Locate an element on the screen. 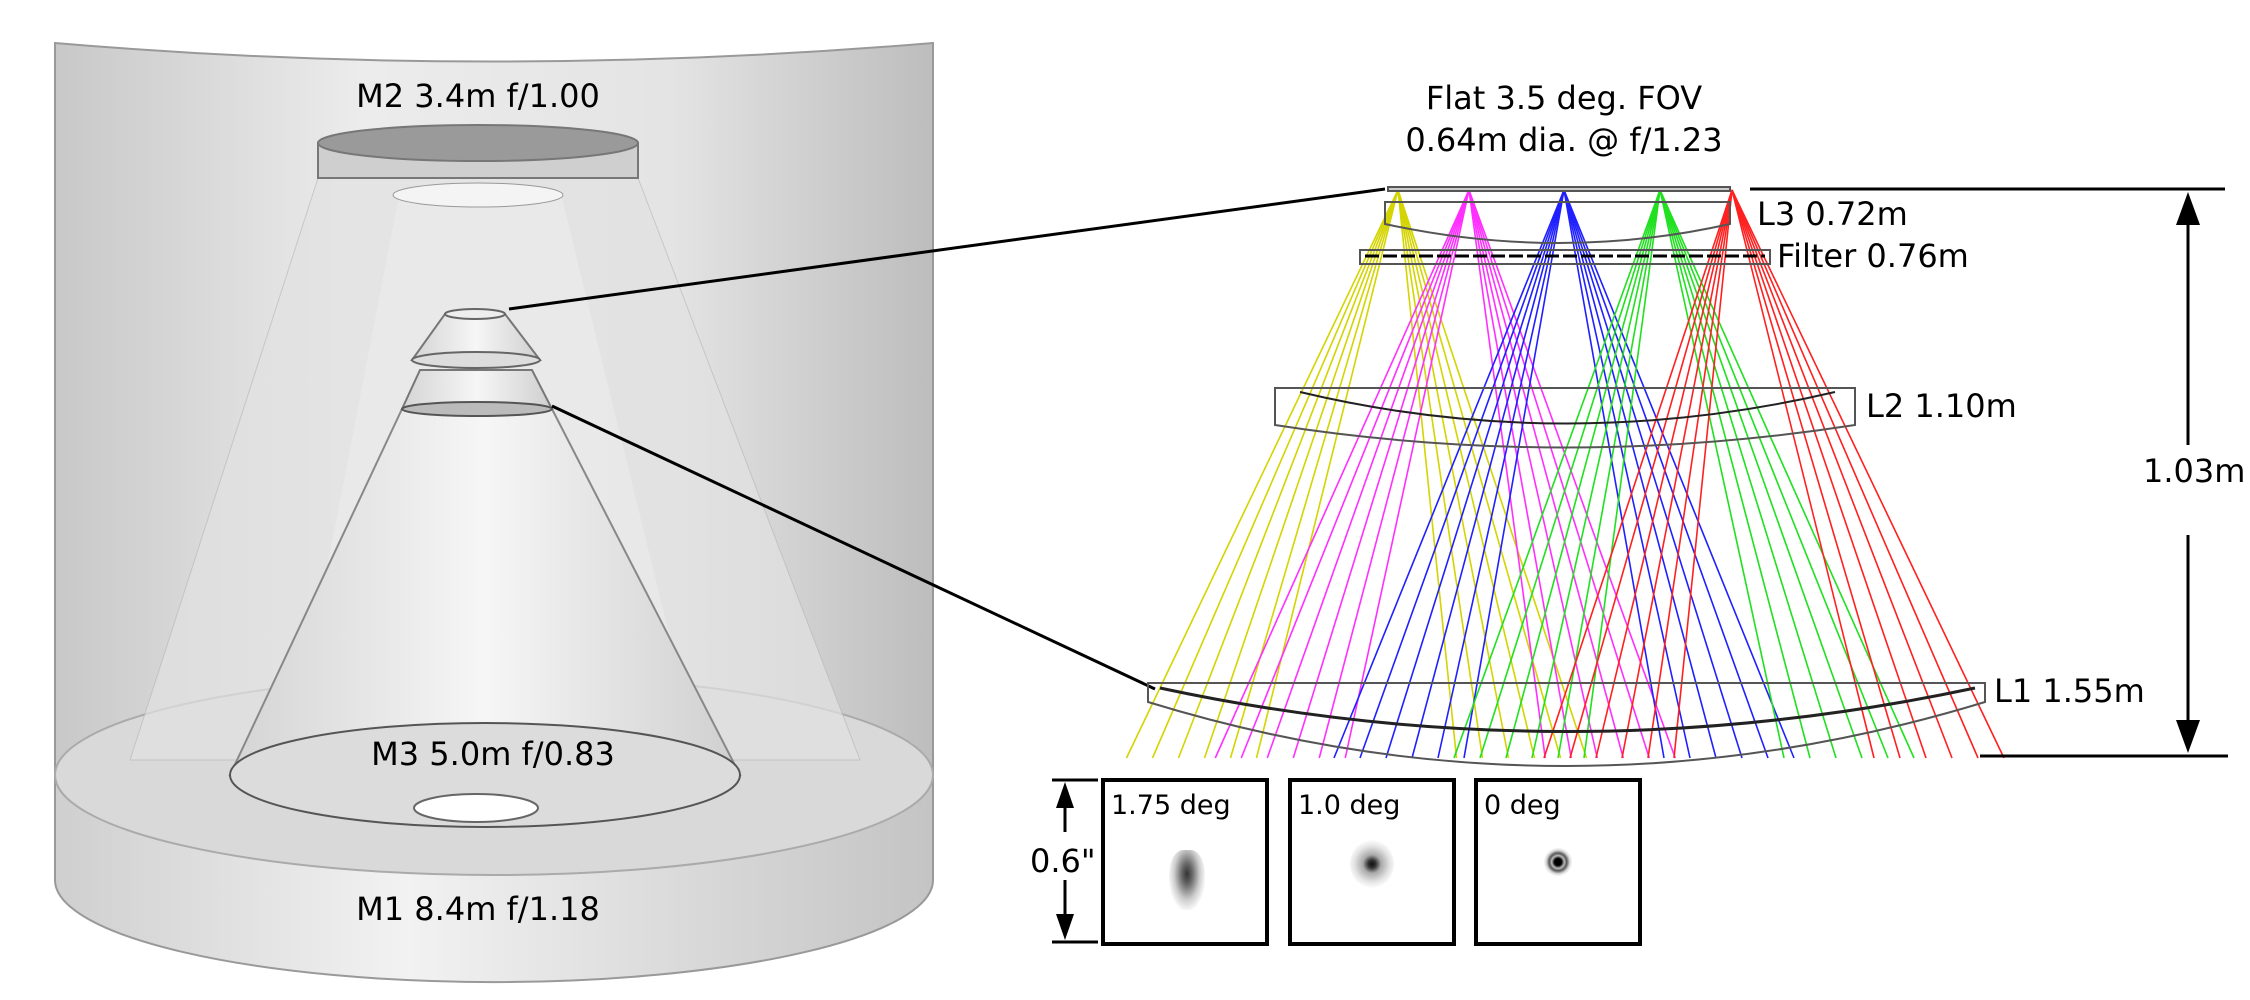 This screenshot has height=1000, width=2250. psf-scale-label: 0.6" is located at coordinates (1063, 861).